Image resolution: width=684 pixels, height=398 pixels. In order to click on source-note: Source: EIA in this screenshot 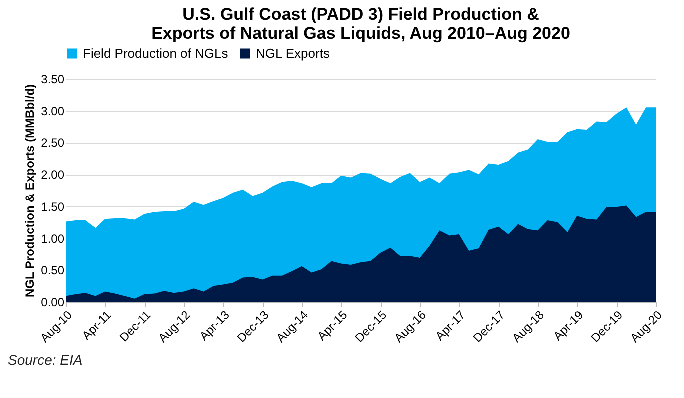, I will do `click(45, 360)`.